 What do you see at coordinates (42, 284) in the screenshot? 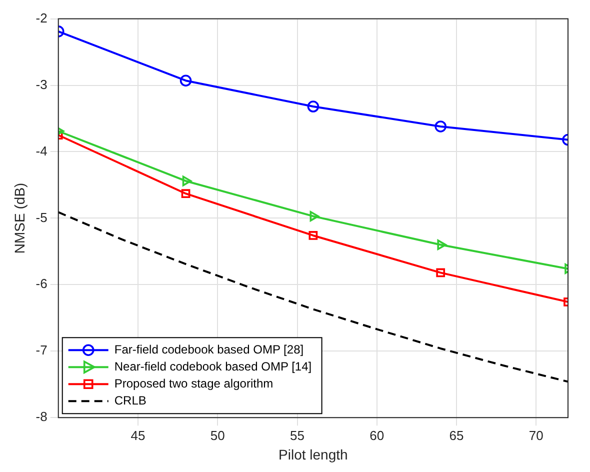
I see `y-tick-label: -6` at bounding box center [42, 284].